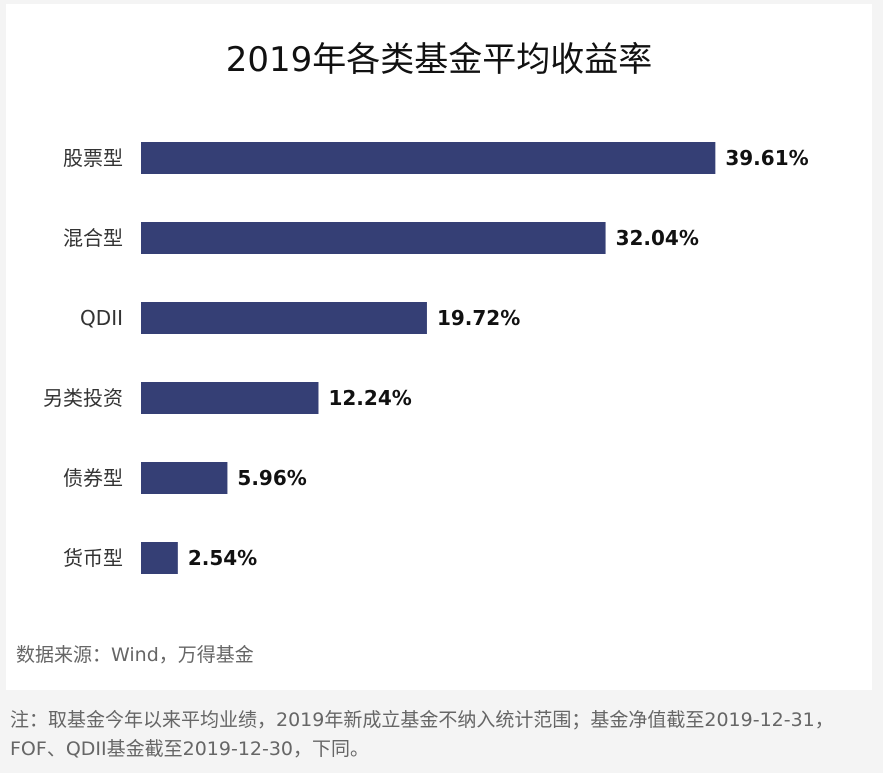 The width and height of the screenshot is (883, 773). Describe the element at coordinates (478, 318) in the screenshot. I see `value-label: 19.72%` at that location.